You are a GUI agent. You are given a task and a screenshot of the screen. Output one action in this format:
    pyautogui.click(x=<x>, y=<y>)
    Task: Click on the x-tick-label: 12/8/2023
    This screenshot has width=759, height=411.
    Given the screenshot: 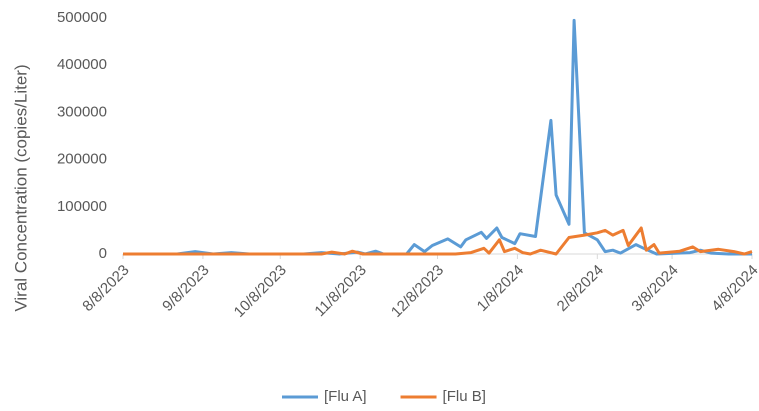 What is the action you would take?
    pyautogui.click(x=417, y=291)
    